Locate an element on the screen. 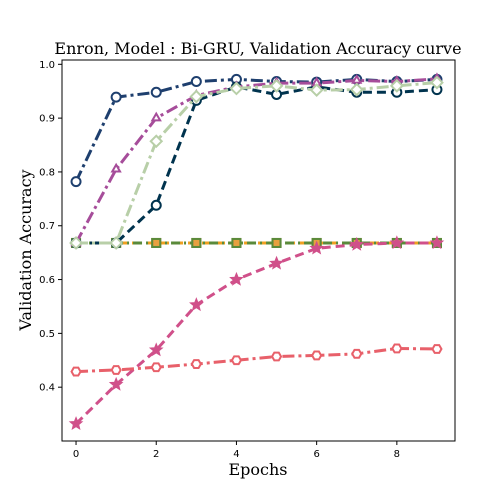 This screenshot has width=504, height=504. y-tick-label: 0.5 is located at coordinates (47, 334).